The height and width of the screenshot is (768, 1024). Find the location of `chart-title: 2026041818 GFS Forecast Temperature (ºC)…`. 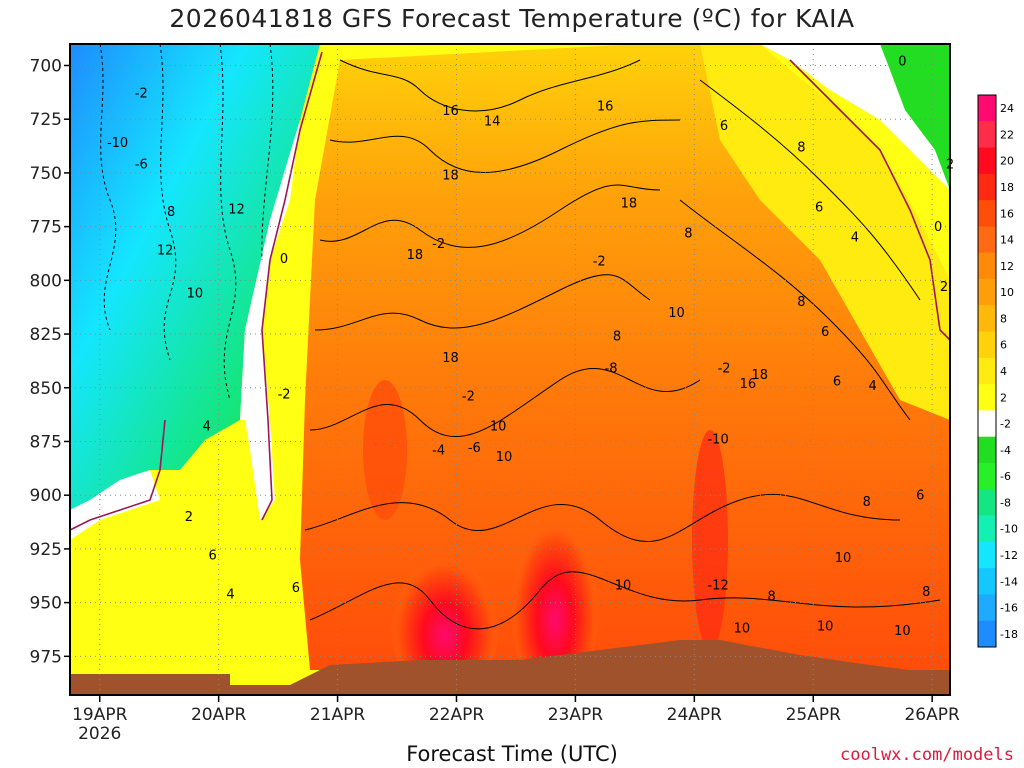

chart-title: 2026041818 GFS Forecast Temperature (ºC)… is located at coordinates (512, 18).